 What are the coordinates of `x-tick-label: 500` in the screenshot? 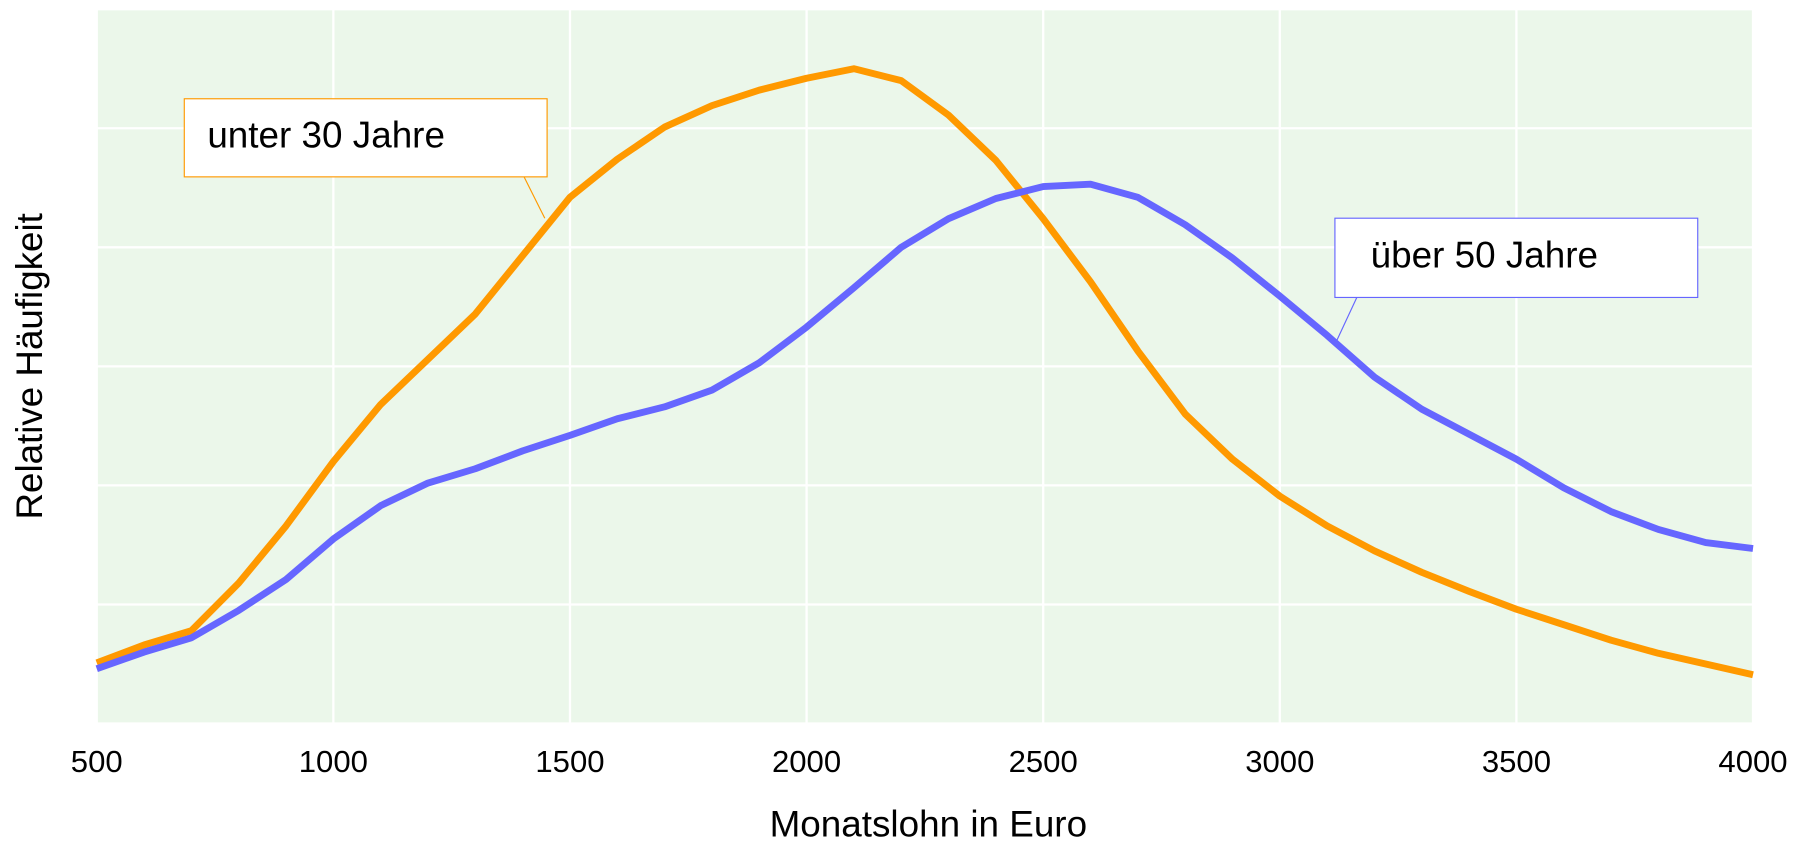 It's located at (97, 761).